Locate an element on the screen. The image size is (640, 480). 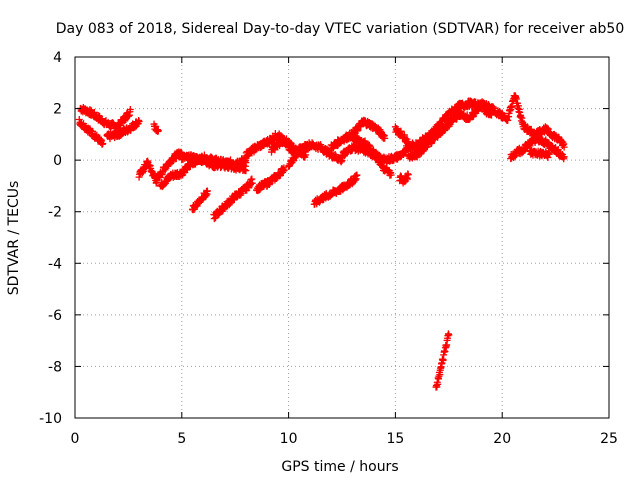
y-axis-label: SDTVAR / TECUs is located at coordinates (14, 238).